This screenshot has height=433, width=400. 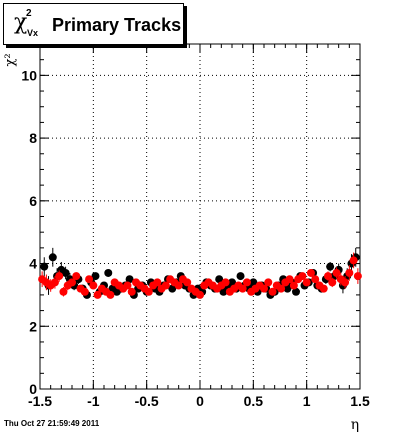 I want to click on y-tick-label: 0, so click(x=33, y=389).